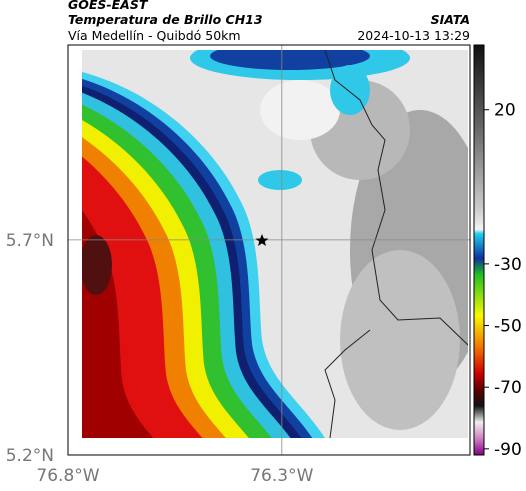 This screenshot has height=491, width=526. Describe the element at coordinates (508, 388) in the screenshot. I see `colorbar-tick-label: -70` at that location.